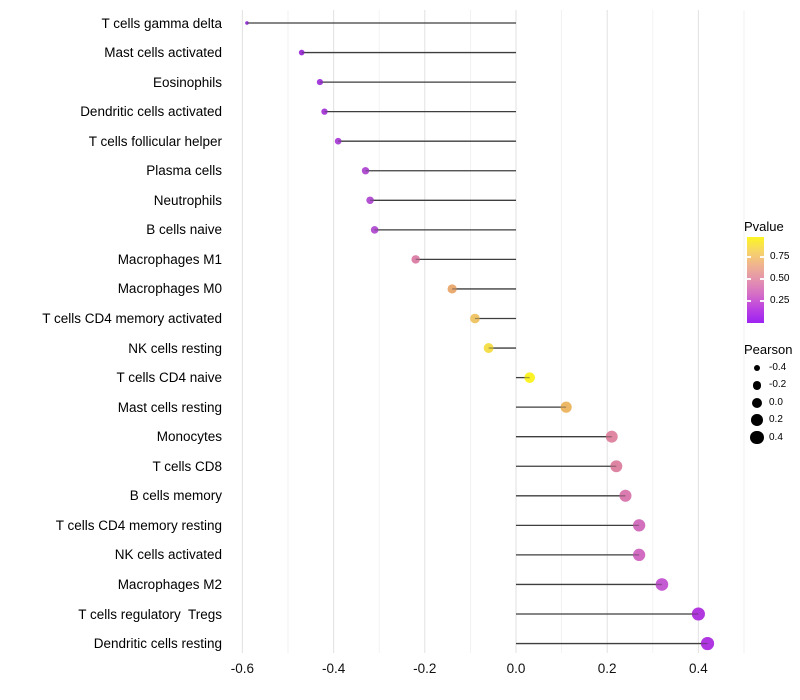 This screenshot has height=700, width=800. What do you see at coordinates (189, 437) in the screenshot?
I see `y-axis-label: Monocytes` at bounding box center [189, 437].